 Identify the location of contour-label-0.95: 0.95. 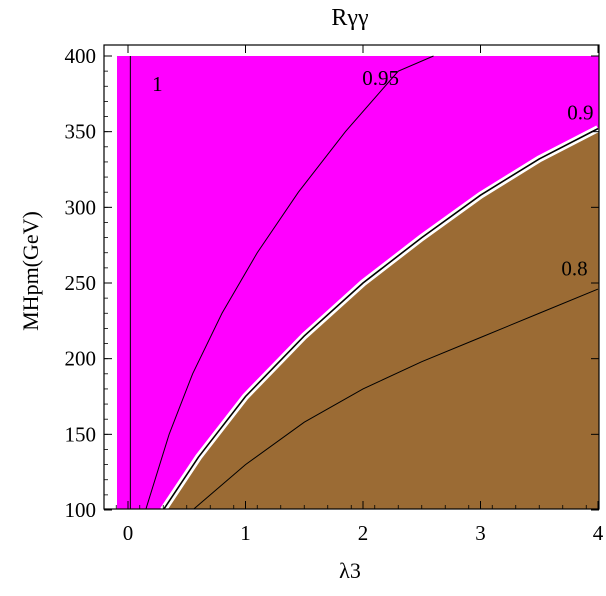
(380, 78).